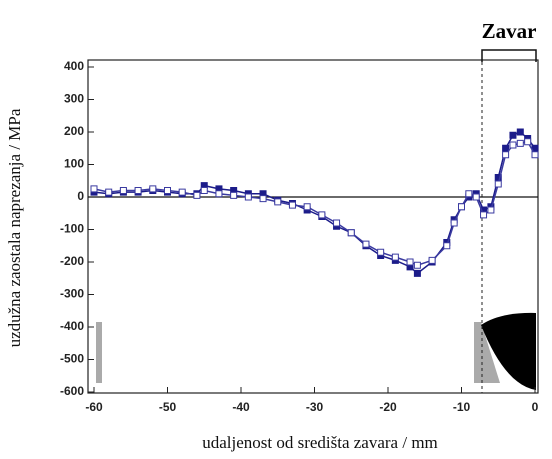 The height and width of the screenshot is (459, 552). Describe the element at coordinates (487, 352) in the screenshot. I see `weld-gray` at that location.